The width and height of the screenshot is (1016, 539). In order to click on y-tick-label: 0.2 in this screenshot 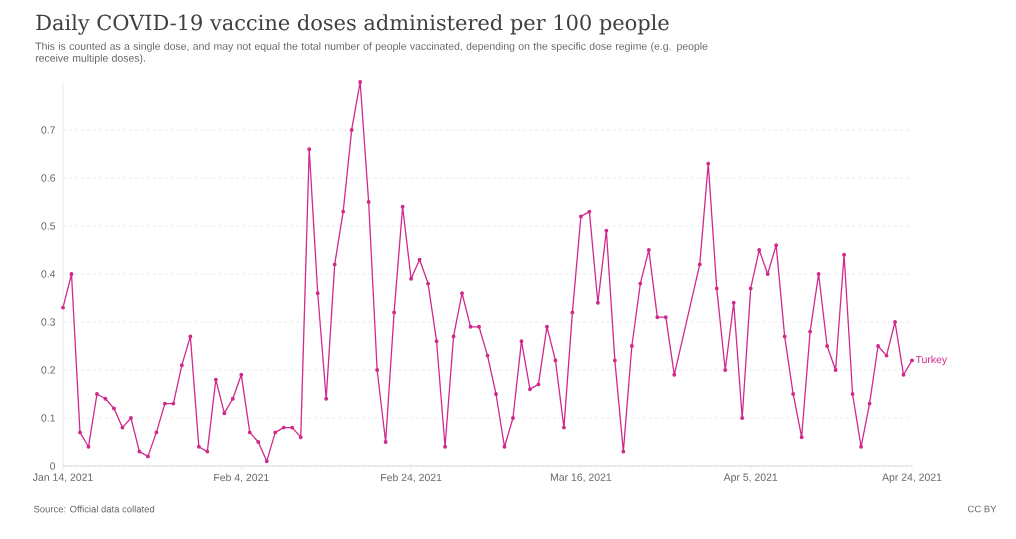, I will do `click(48, 370)`.